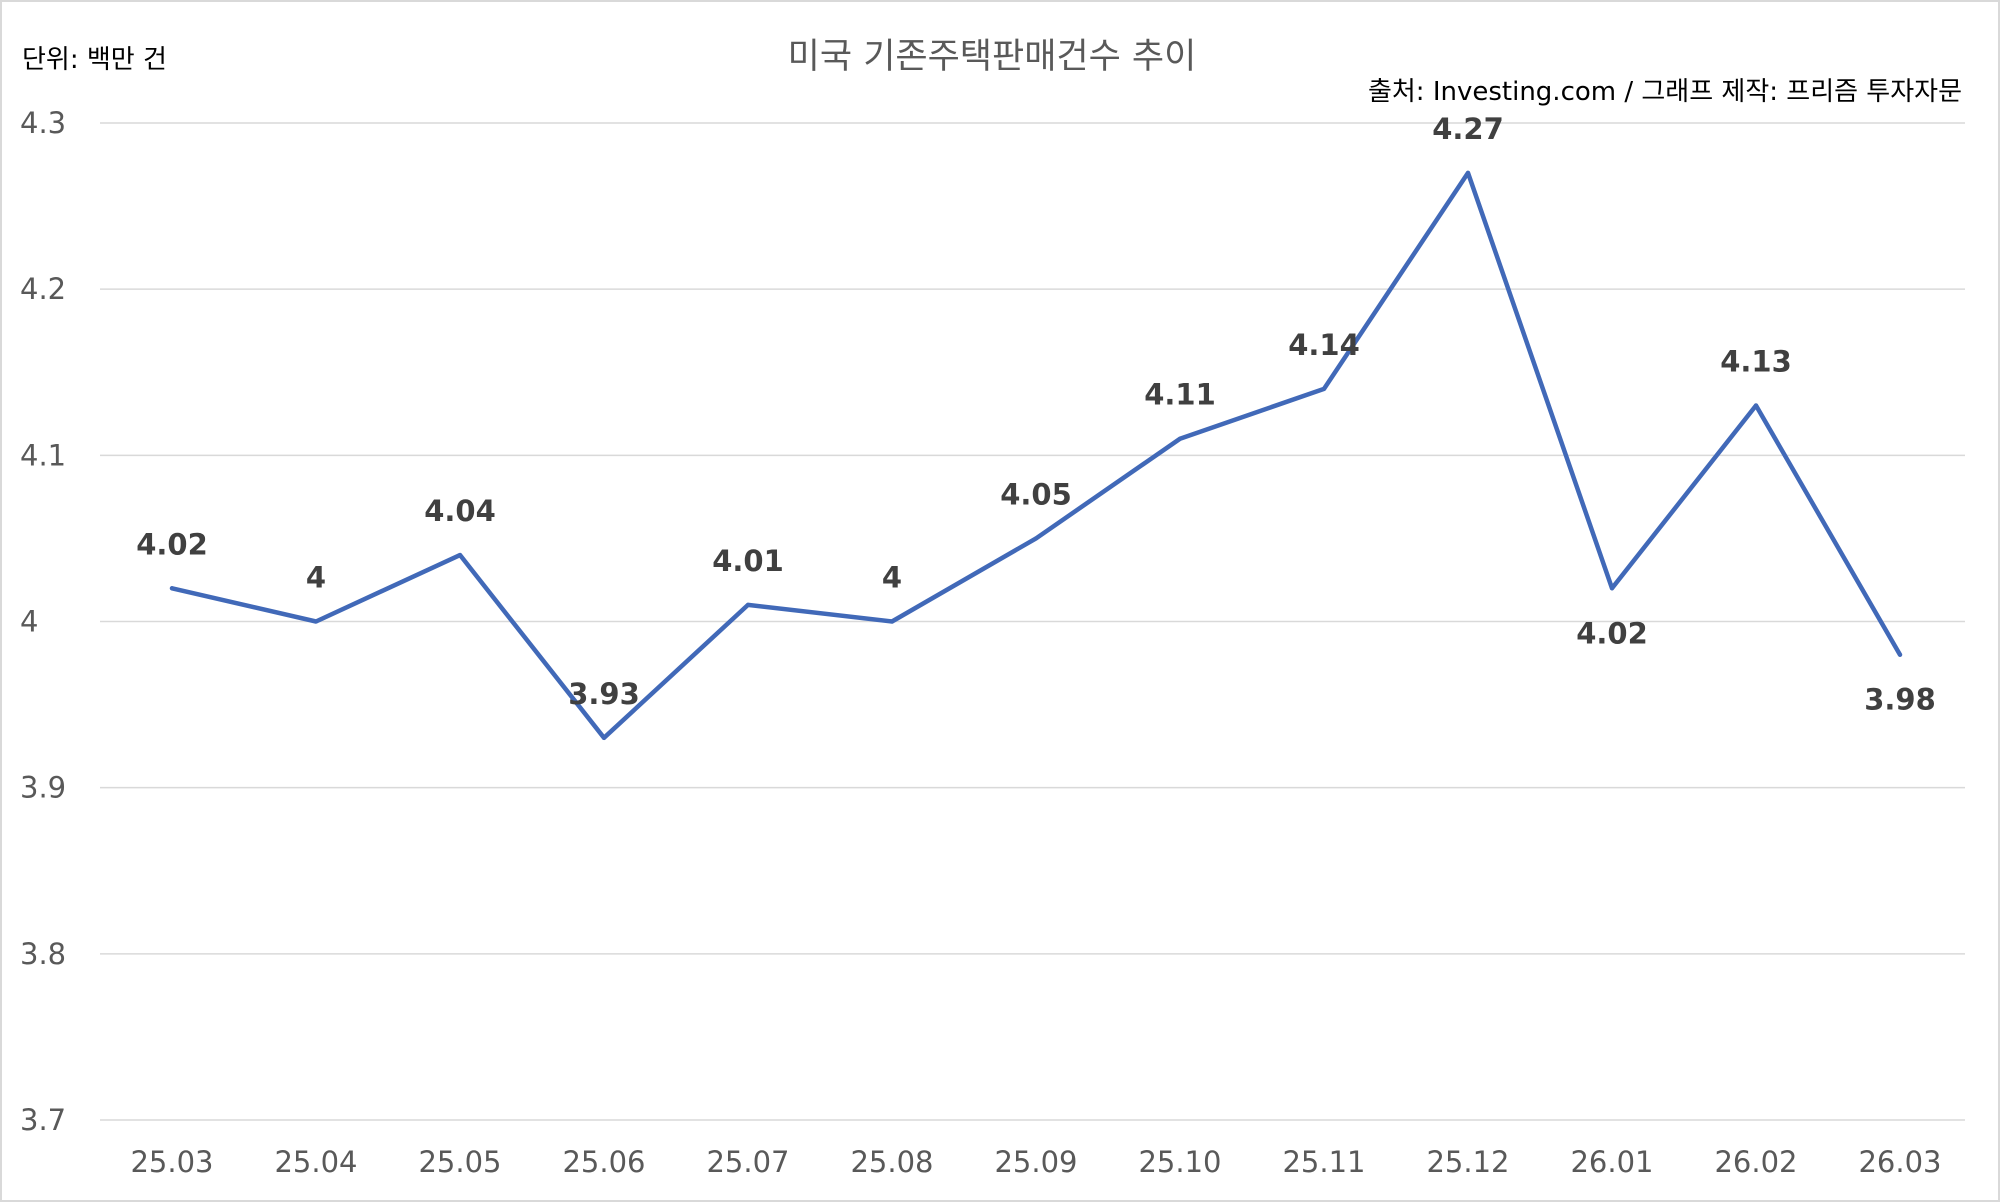 Image resolution: width=2000 pixels, height=1202 pixels. What do you see at coordinates (171, 1162) in the screenshot?
I see `x-tick-label: 25.03` at bounding box center [171, 1162].